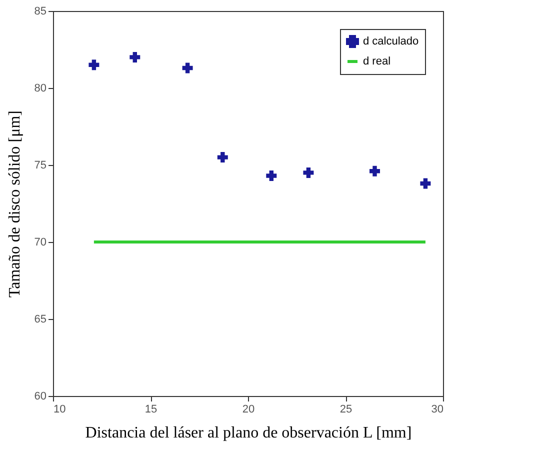 Image resolution: width=544 pixels, height=465 pixels. I want to click on y-tick-label: 75, so click(40, 166).